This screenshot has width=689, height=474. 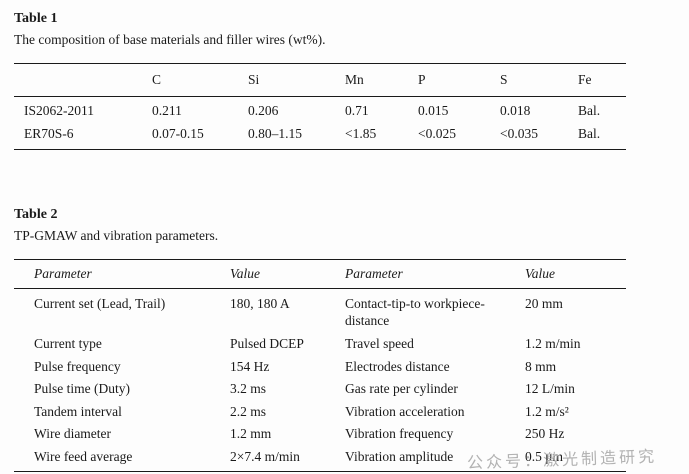 I want to click on parameter-cell: Wire feed average, so click(x=83, y=456).